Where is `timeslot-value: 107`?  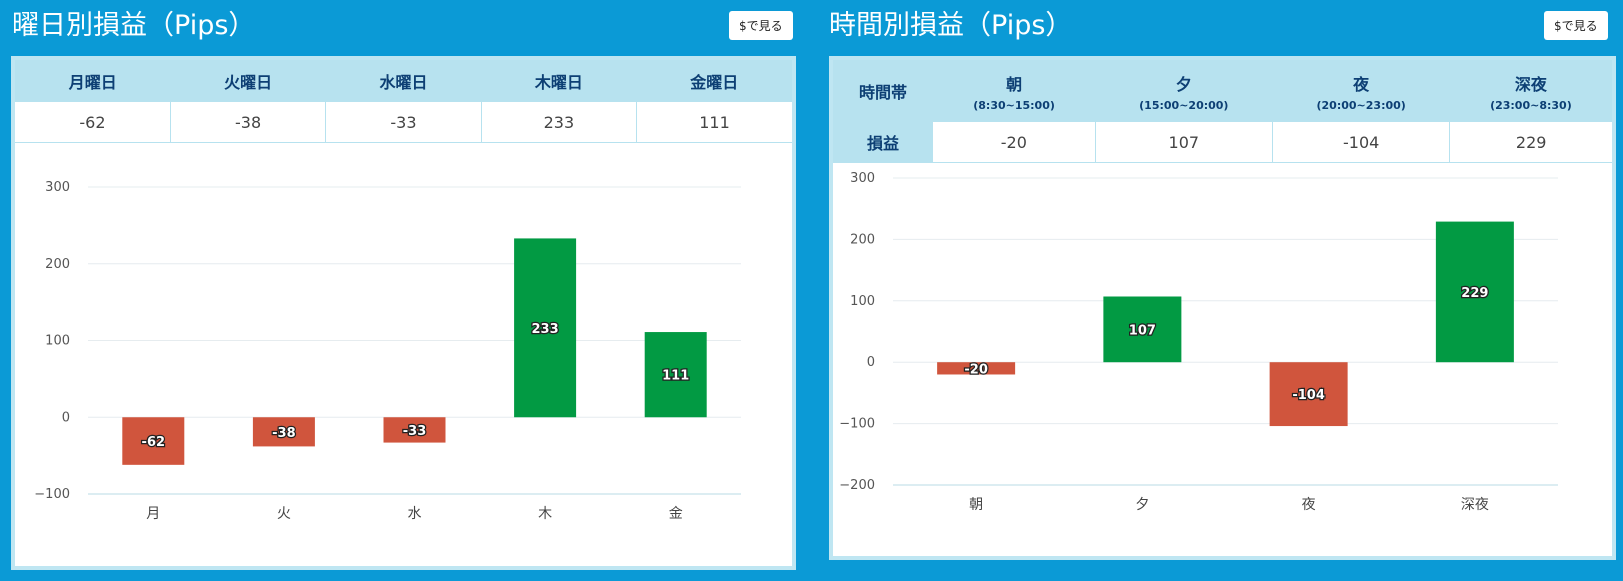
timeslot-value: 107 is located at coordinates (1184, 142).